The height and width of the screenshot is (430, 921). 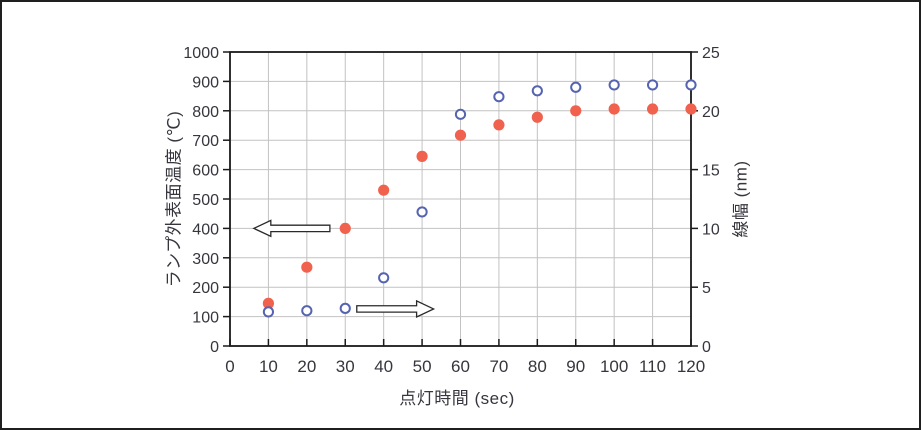 I want to click on left-tick-label: 0, so click(x=214, y=347).